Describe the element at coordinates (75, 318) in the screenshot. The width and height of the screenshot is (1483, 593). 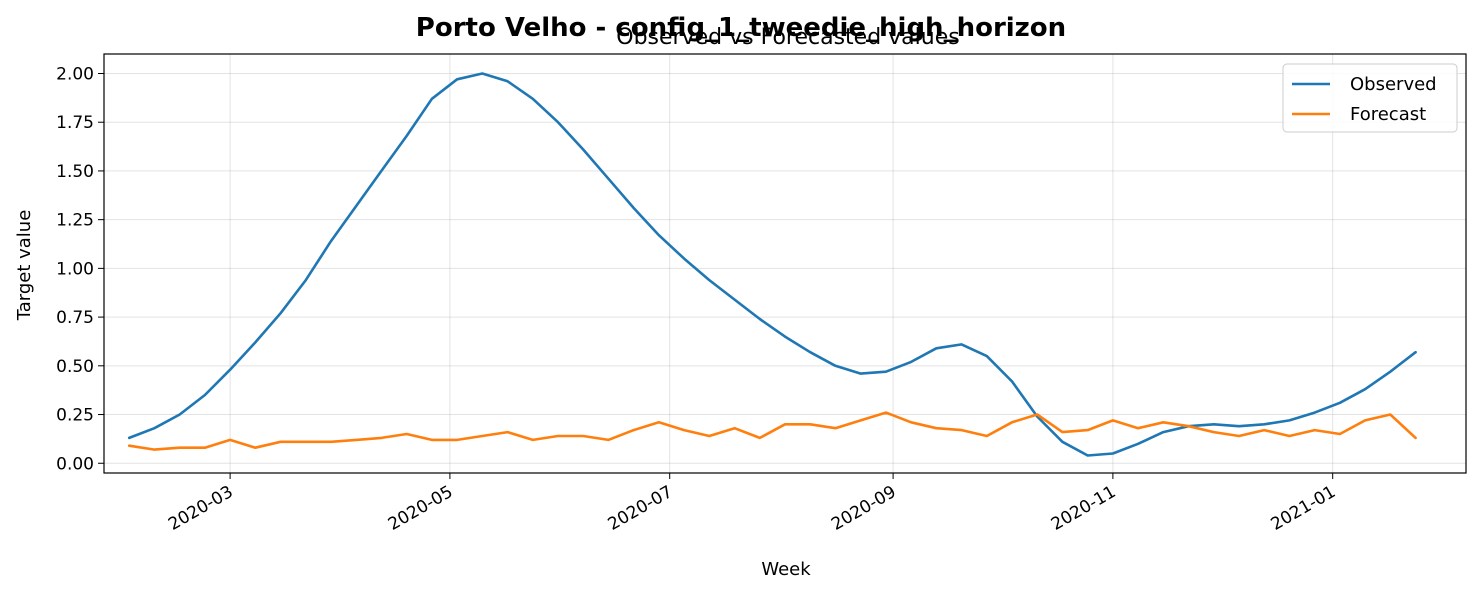
I see `y-tick-label: 0.75` at that location.